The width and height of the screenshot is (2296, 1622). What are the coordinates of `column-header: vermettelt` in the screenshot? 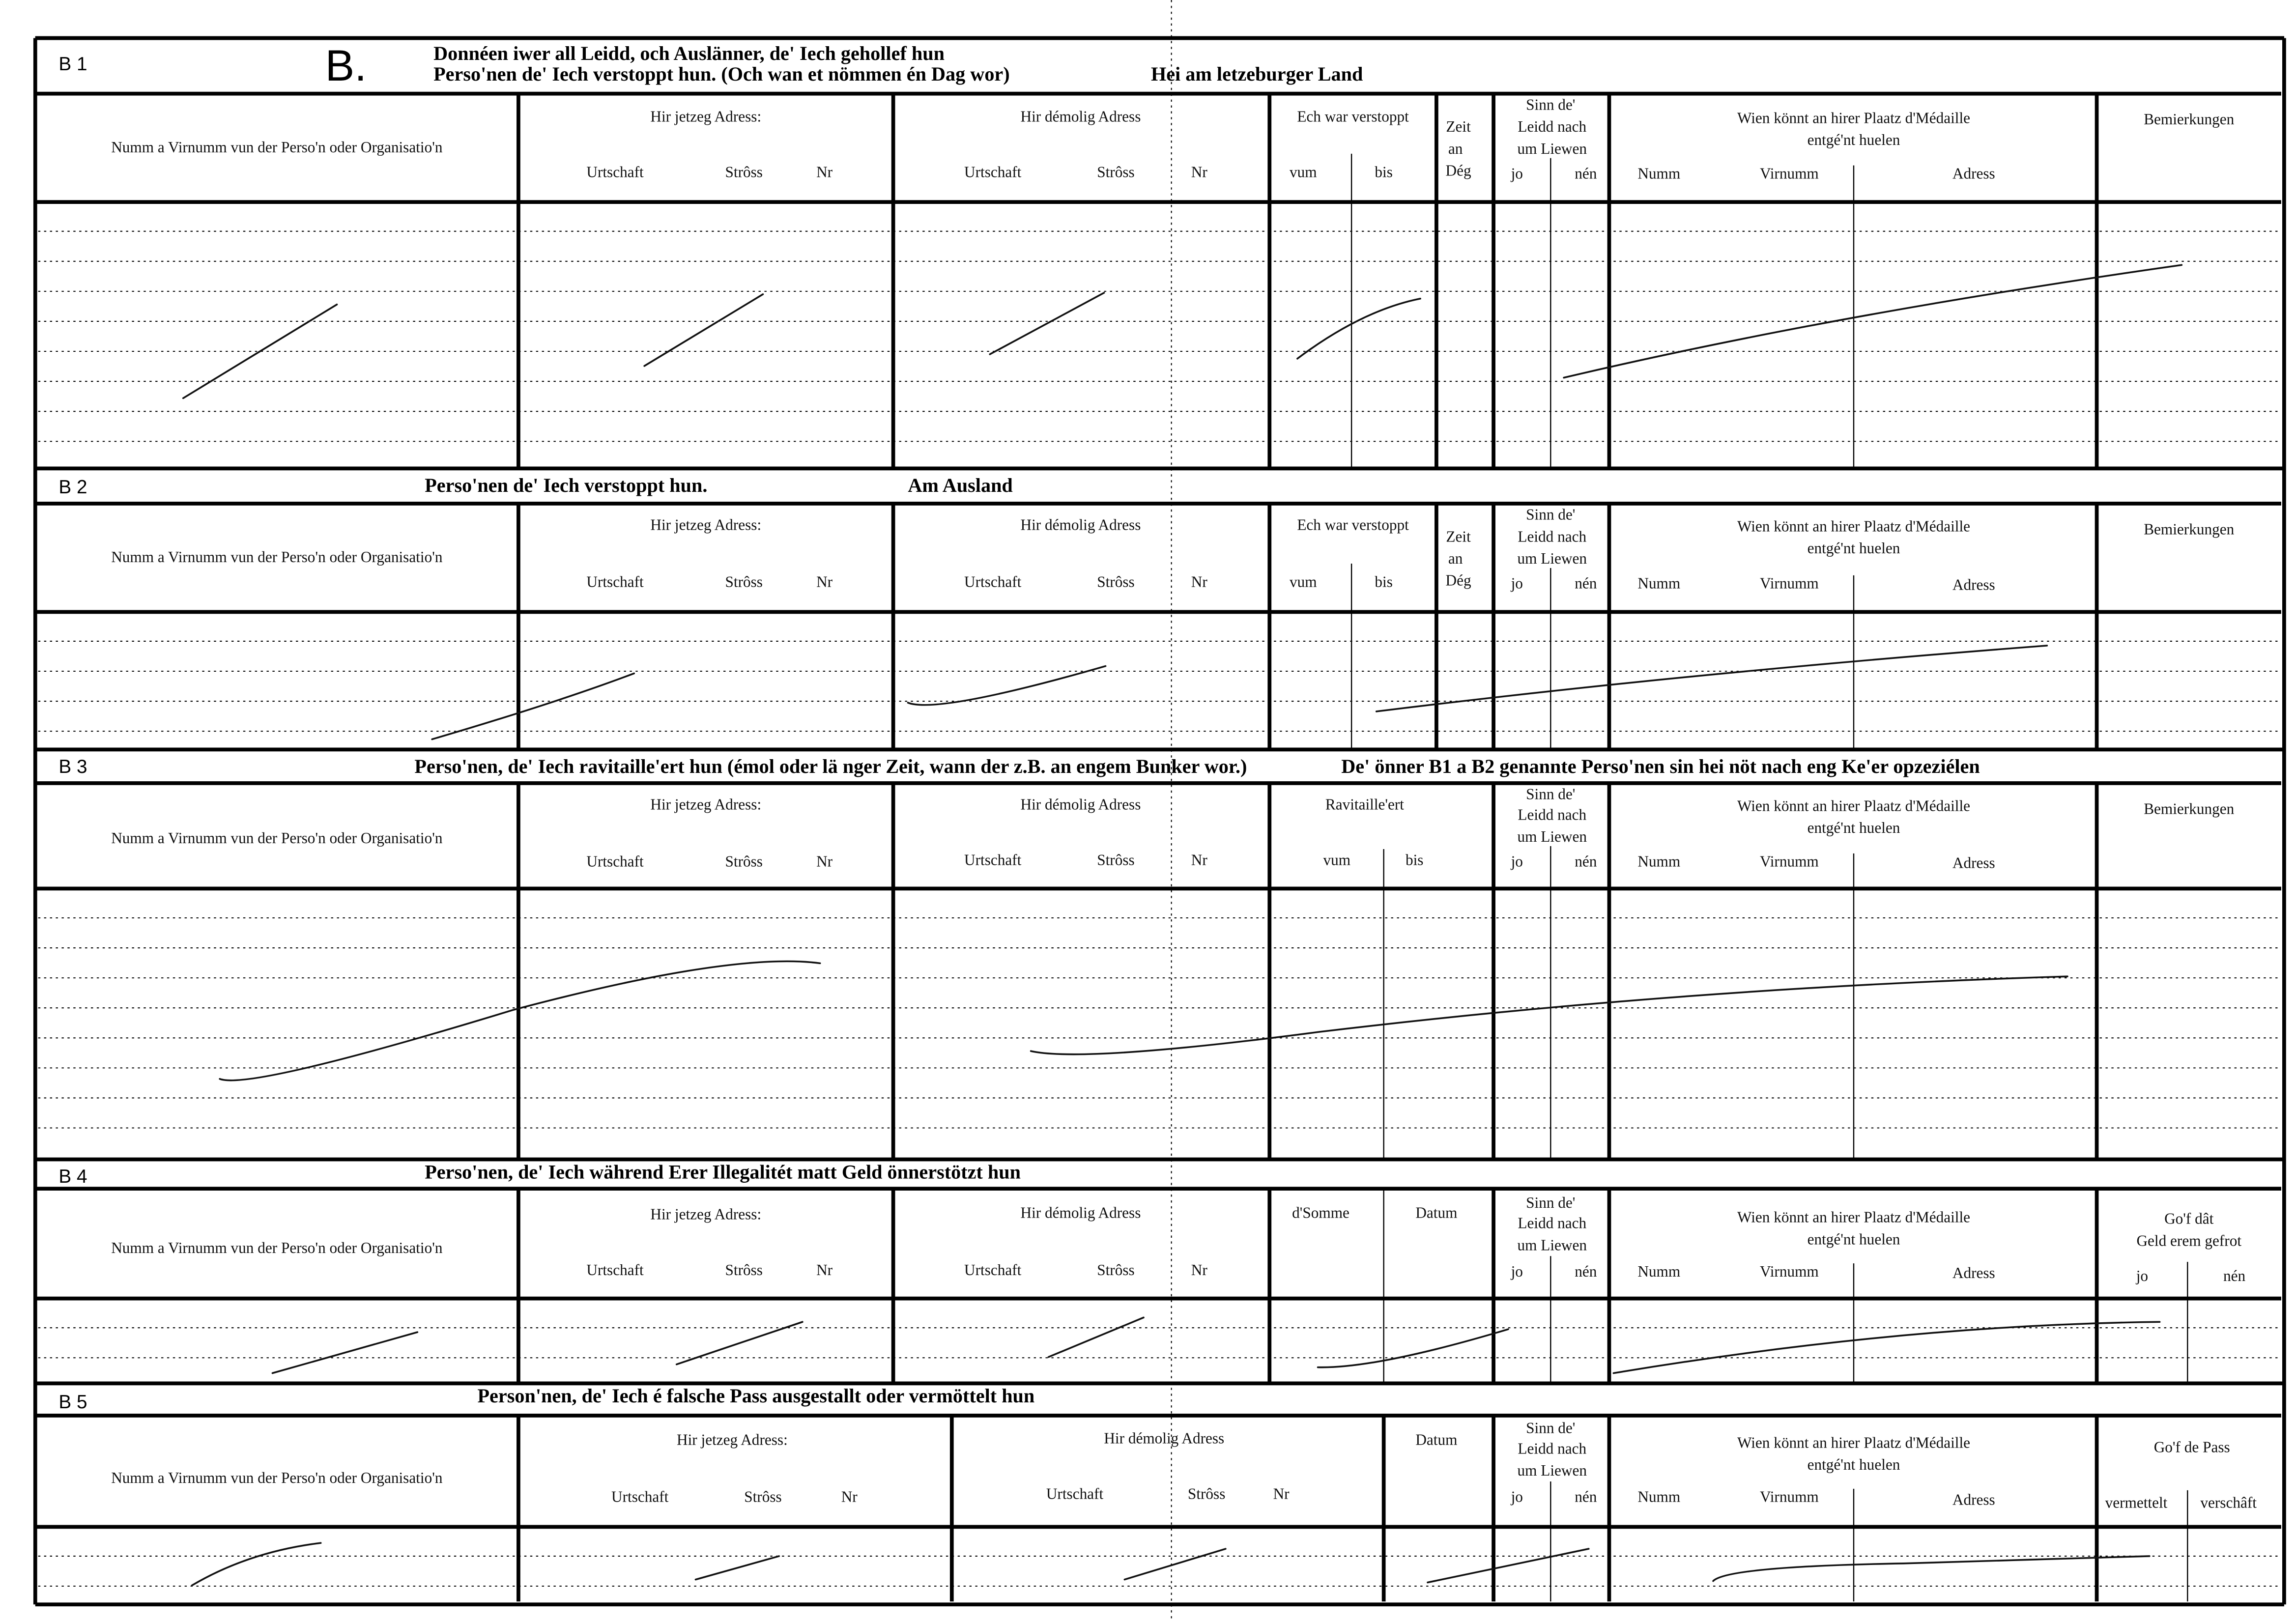 It's located at (2137, 1503).